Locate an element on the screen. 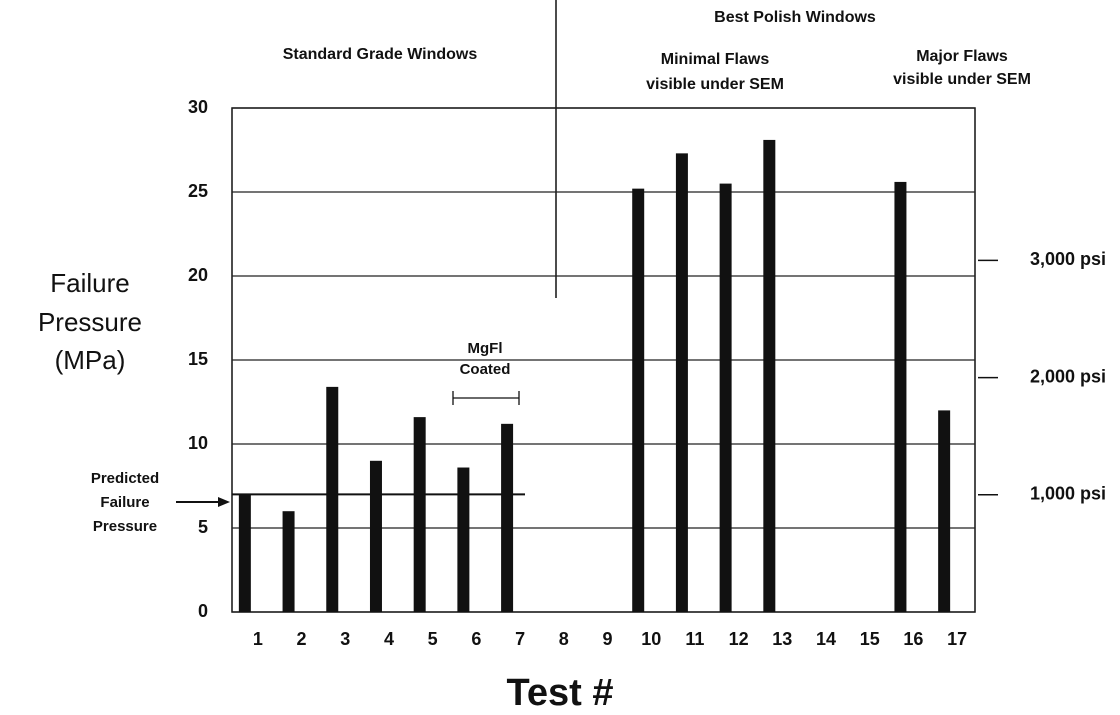 This screenshot has width=1120, height=715. x-tick-label: 12 is located at coordinates (739, 639).